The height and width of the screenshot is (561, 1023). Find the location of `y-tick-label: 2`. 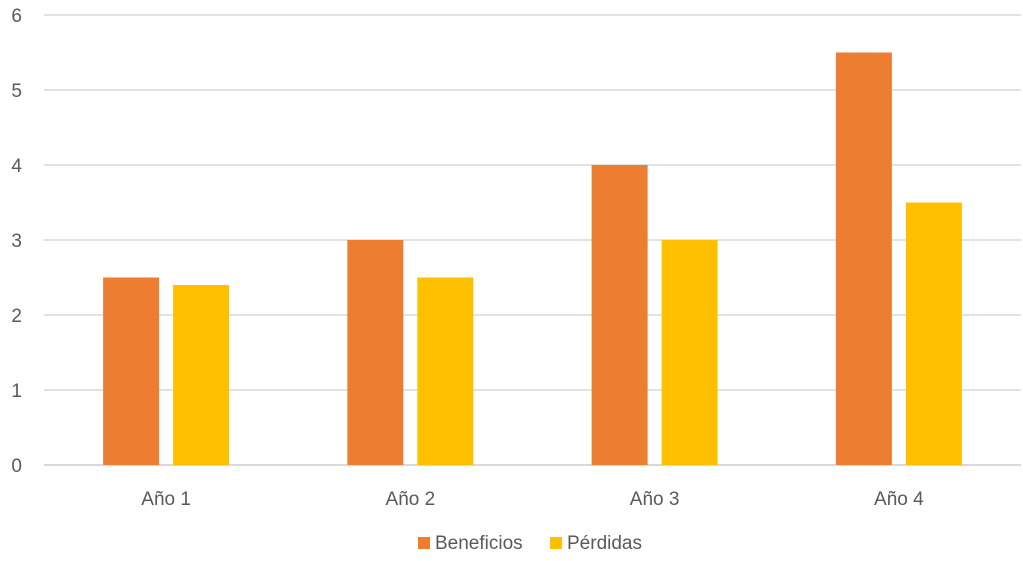

y-tick-label: 2 is located at coordinates (16, 316).